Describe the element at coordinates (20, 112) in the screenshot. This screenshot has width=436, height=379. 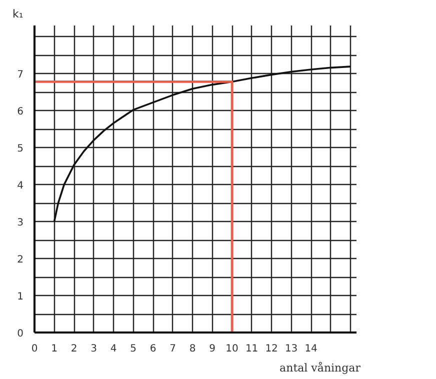
I see `y-tick-label: 6` at that location.